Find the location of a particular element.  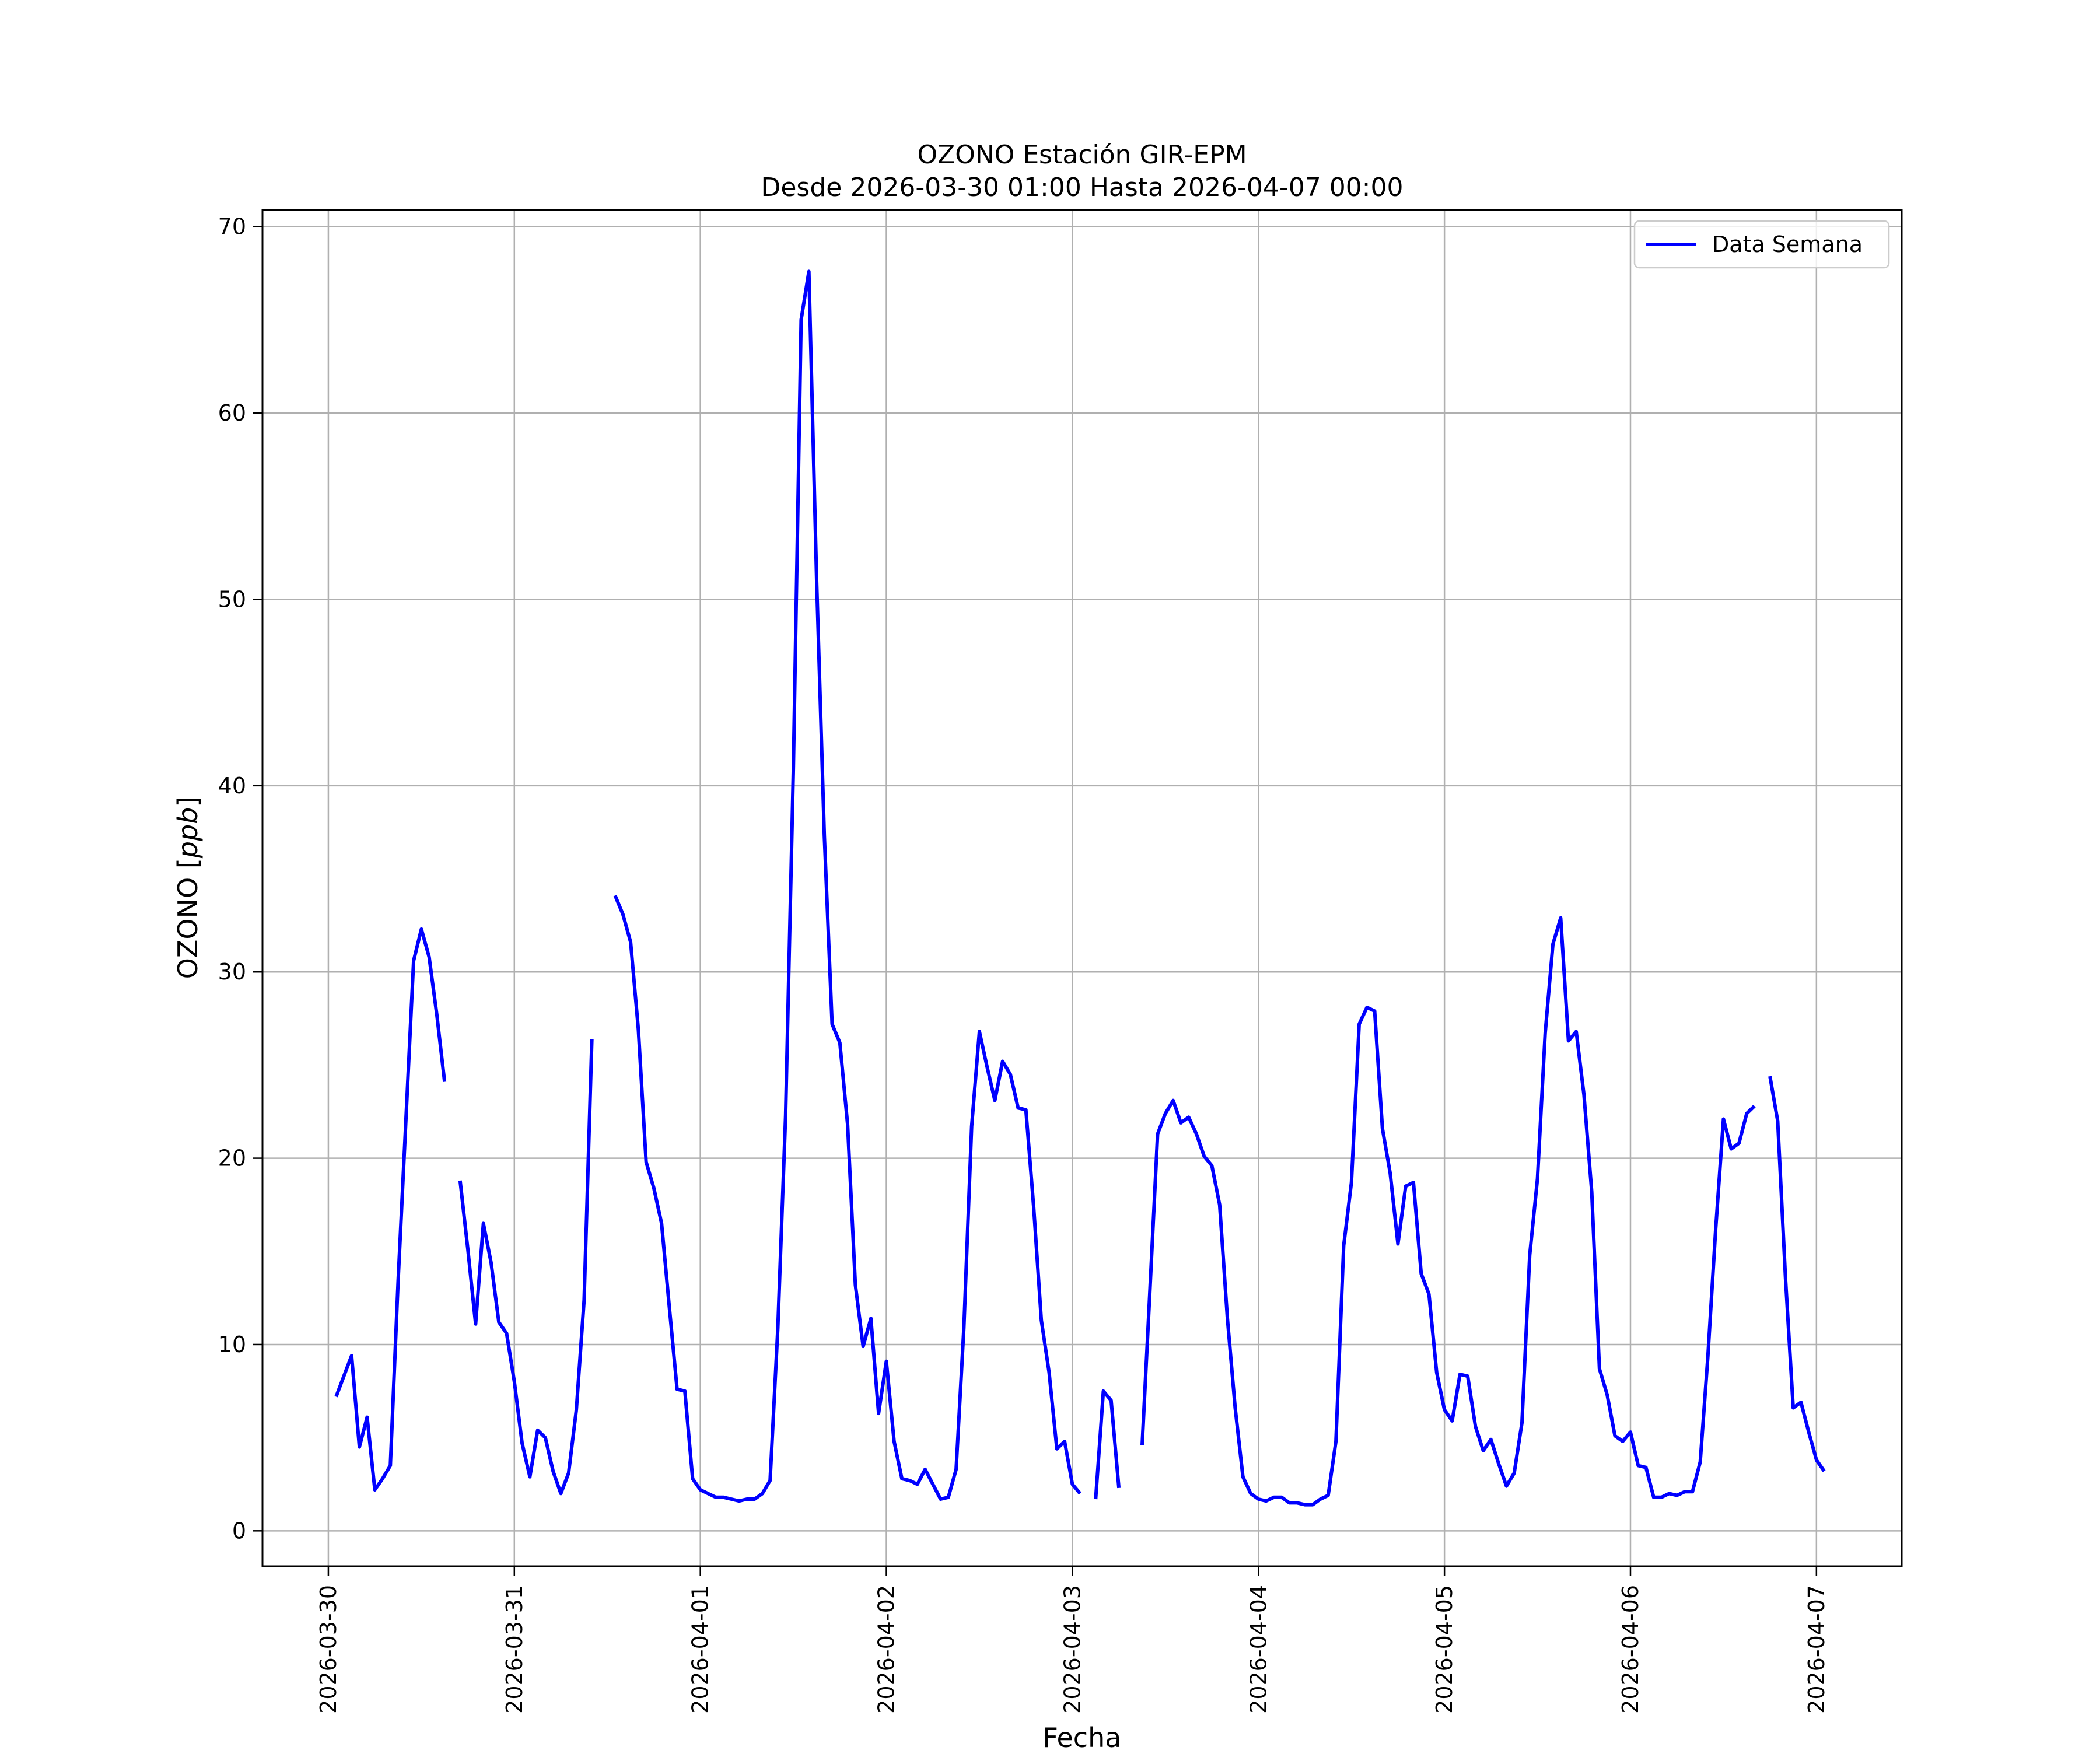

y-tick-label: 20 is located at coordinates (232, 1158).